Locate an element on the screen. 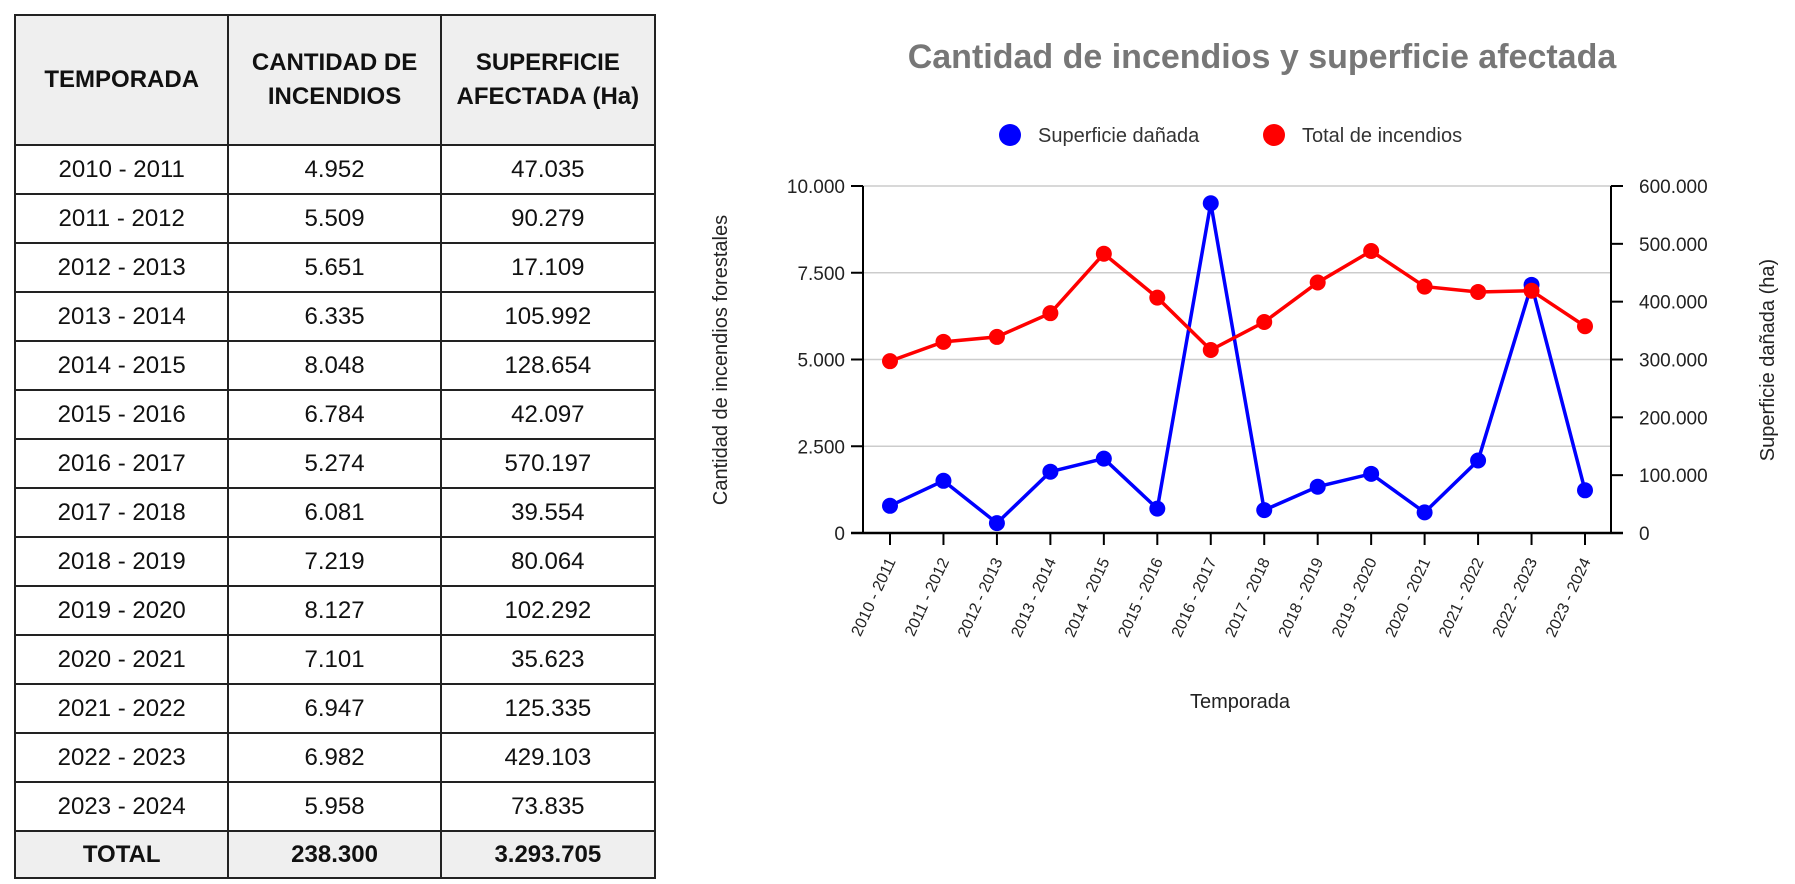 This screenshot has width=1795, height=884. table-total-row: TOTAL 238.300 3.293.705 is located at coordinates (335, 854).